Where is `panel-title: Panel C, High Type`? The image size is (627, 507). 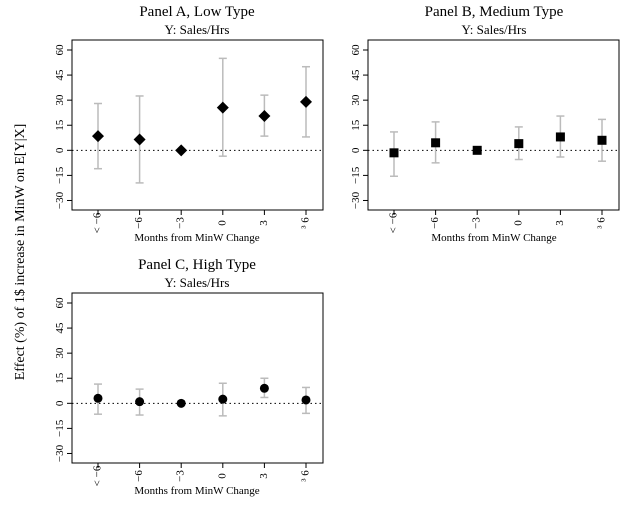 panel-title: Panel C, High Type is located at coordinates (197, 265).